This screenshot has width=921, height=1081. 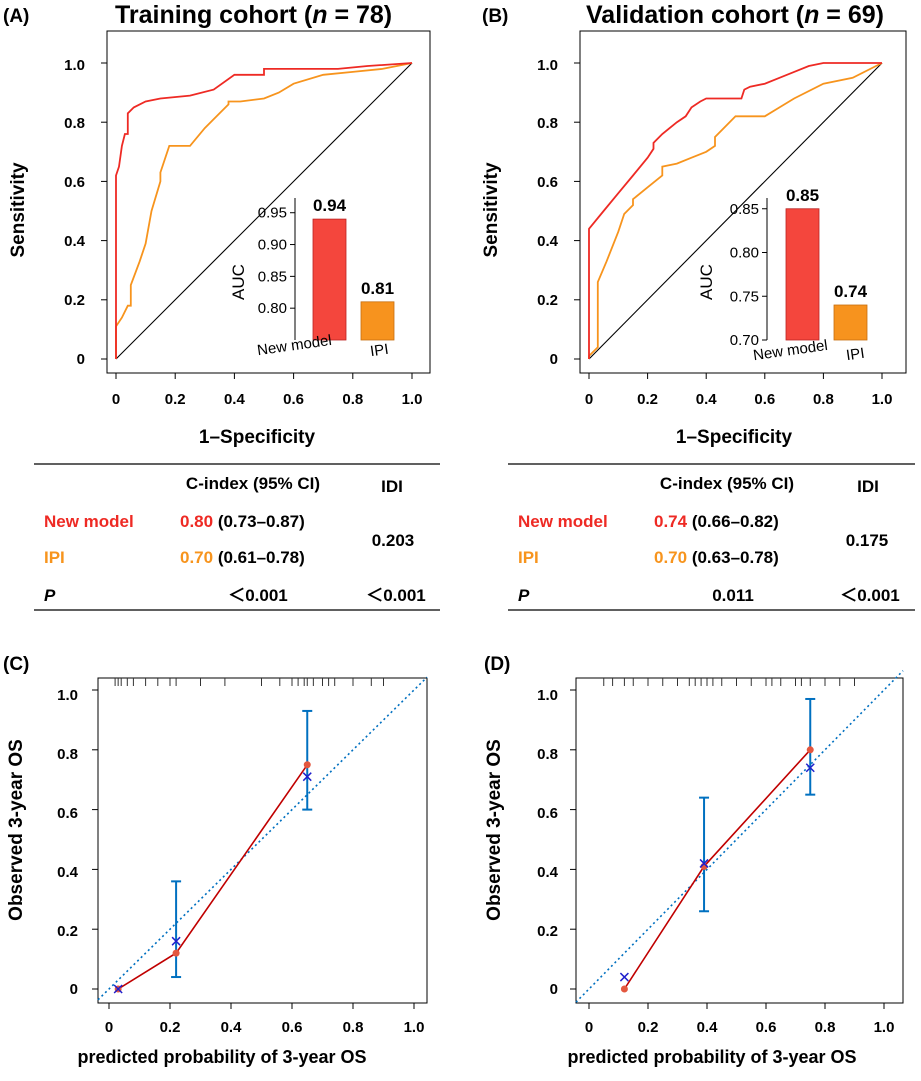 I want to click on panel-a-inset-plot: 0.80 0.85 0.90 0.95 0.94 0.81, so click(x=326, y=268).